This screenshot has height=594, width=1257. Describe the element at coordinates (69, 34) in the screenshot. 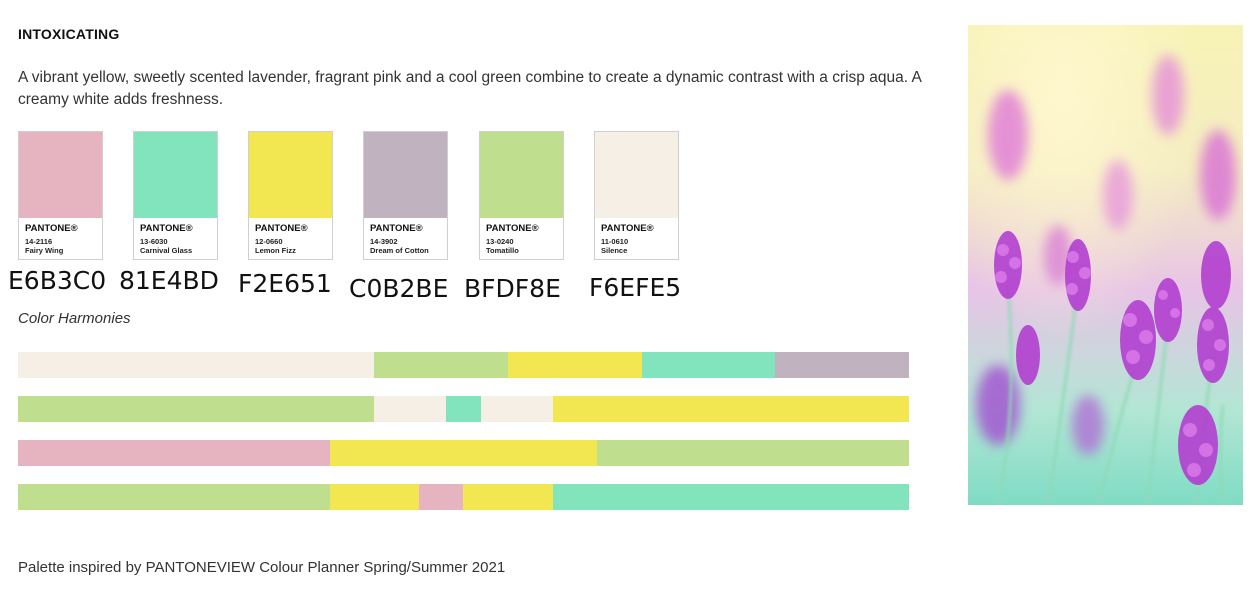

I see `palette-title: INTOXICATING` at that location.